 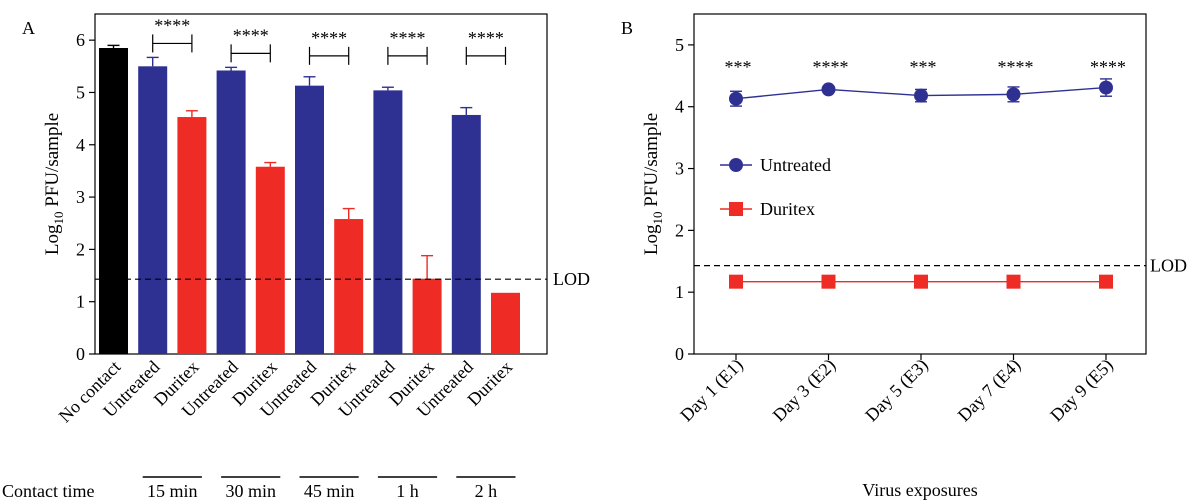 What do you see at coordinates (172, 491) in the screenshot?
I see `contact-time-value: 15 min` at bounding box center [172, 491].